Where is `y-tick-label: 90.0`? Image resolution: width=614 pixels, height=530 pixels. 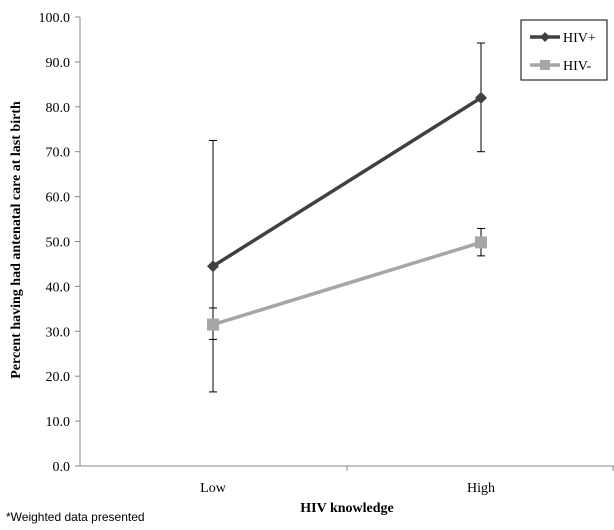
y-tick-label: 90.0 is located at coordinates (58, 63).